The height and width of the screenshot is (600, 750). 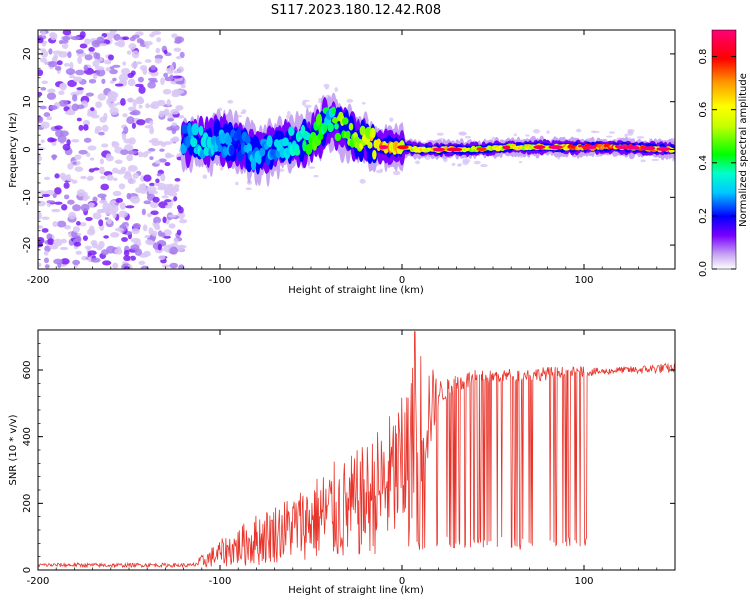 What do you see at coordinates (402, 581) in the screenshot?
I see `x-tick-label: 0` at bounding box center [402, 581].